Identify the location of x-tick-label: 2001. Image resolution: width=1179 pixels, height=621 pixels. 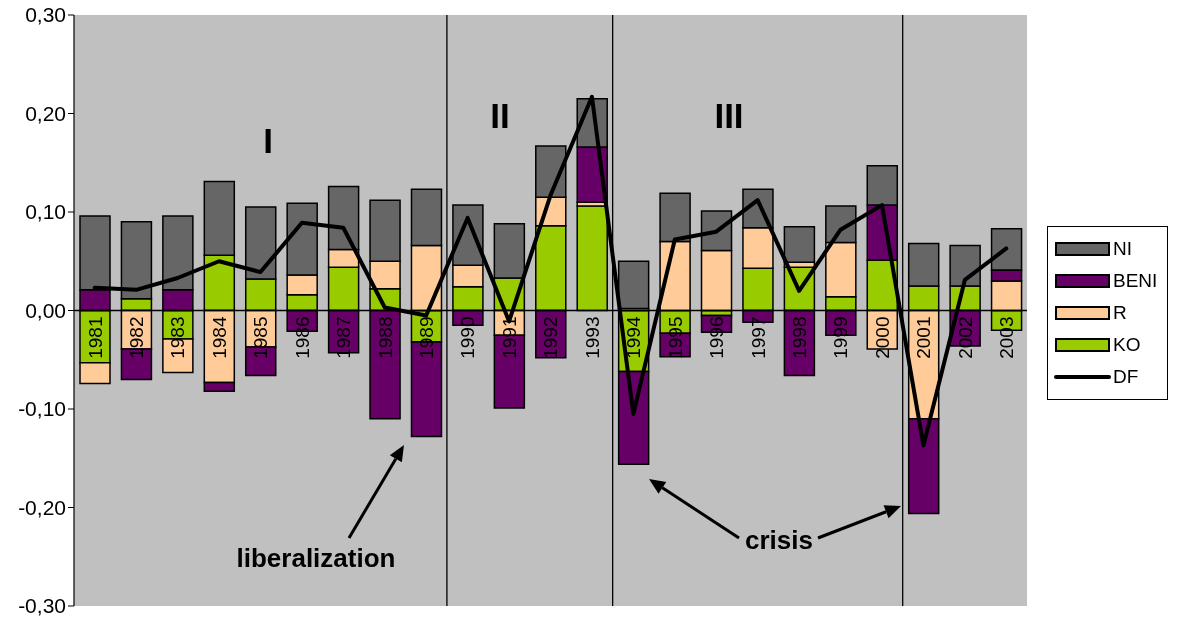
(924, 337).